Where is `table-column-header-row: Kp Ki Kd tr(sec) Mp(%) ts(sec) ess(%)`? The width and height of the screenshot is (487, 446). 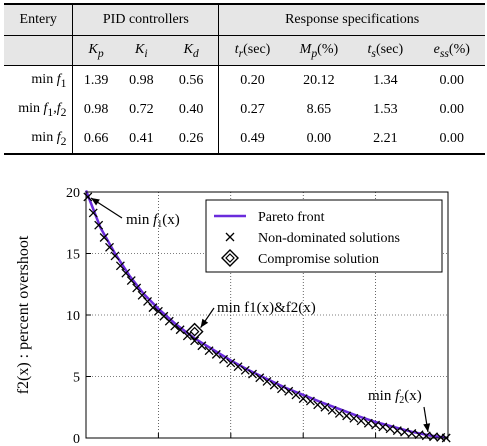 table-column-header-row: Kp Ki Kd tr(sec) Mp(%) ts(sec) ess(%) is located at coordinates (244, 50).